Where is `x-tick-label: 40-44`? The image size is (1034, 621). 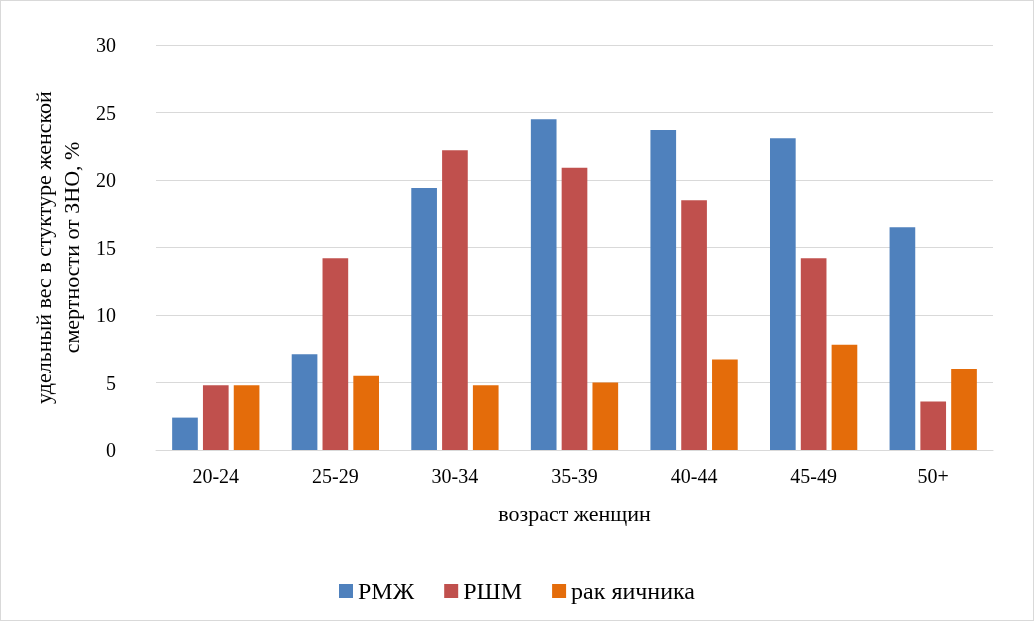 x-tick-label: 40-44 is located at coordinates (694, 476).